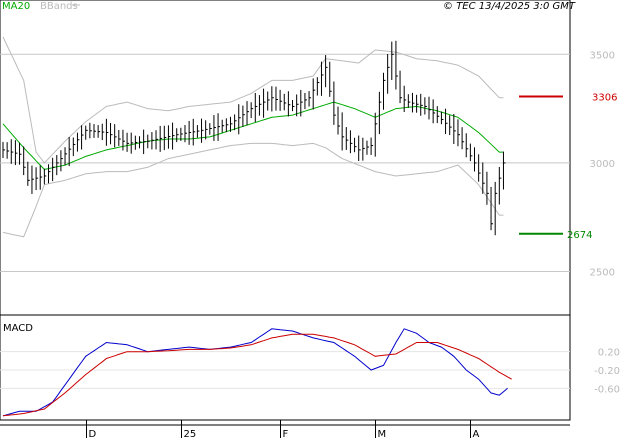 The image size is (627, 440). I want to click on x-axis-ticks: D 25 F M A, so click(283, 430).